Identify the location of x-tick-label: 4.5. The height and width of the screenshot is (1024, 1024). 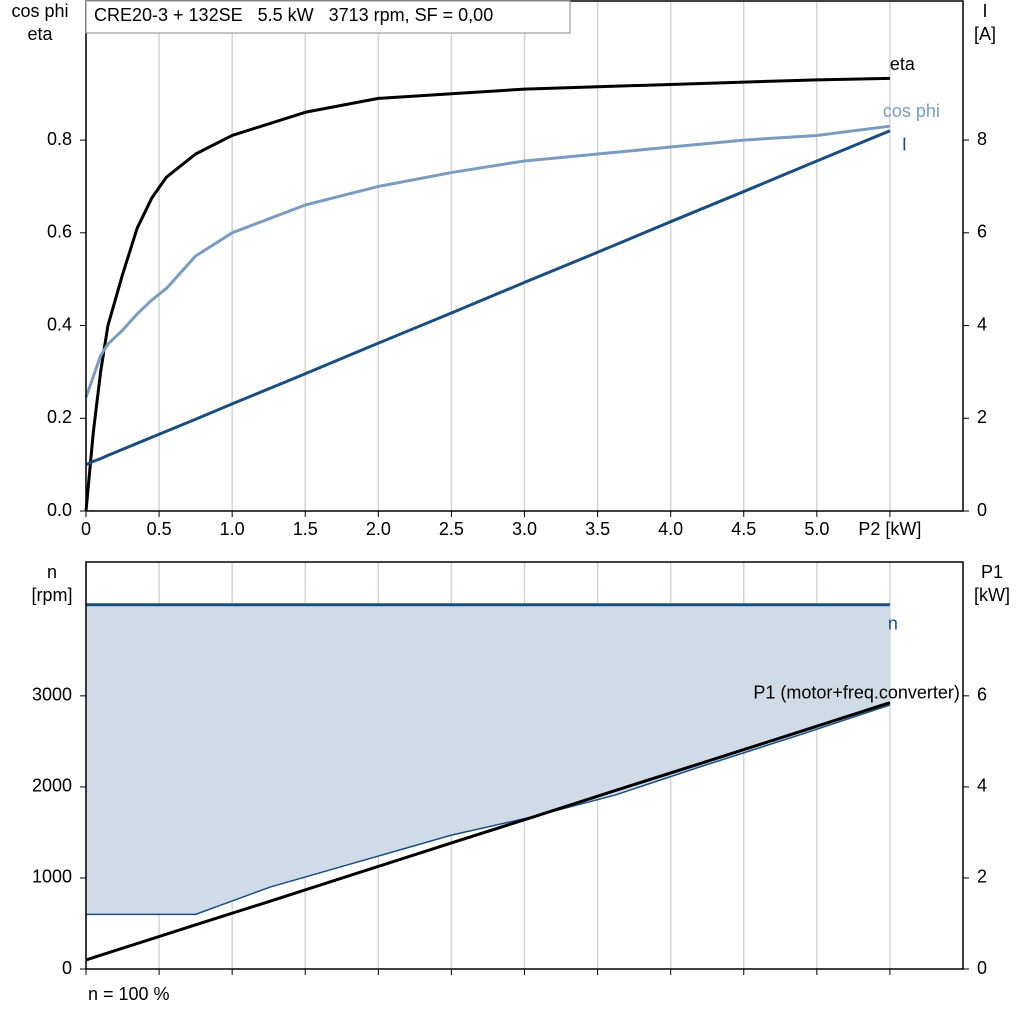
(743, 529).